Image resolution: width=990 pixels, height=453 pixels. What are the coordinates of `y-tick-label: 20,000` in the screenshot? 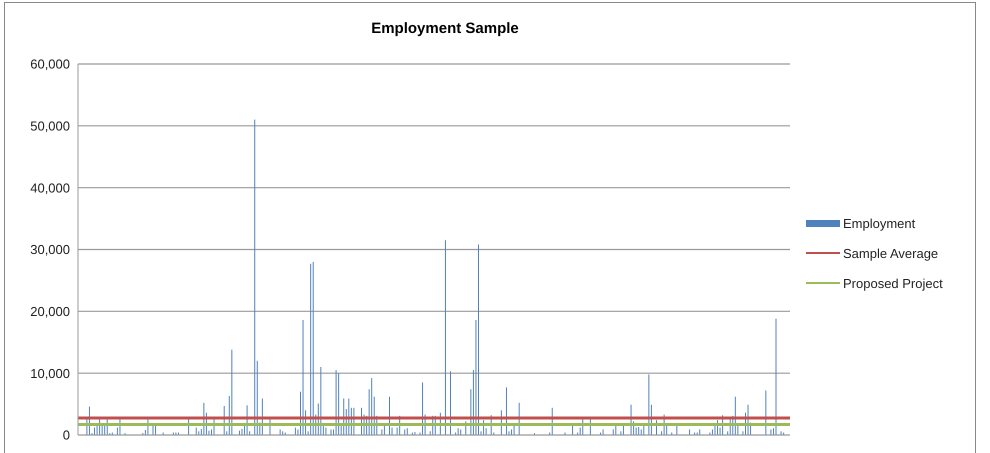 It's located at (50, 311).